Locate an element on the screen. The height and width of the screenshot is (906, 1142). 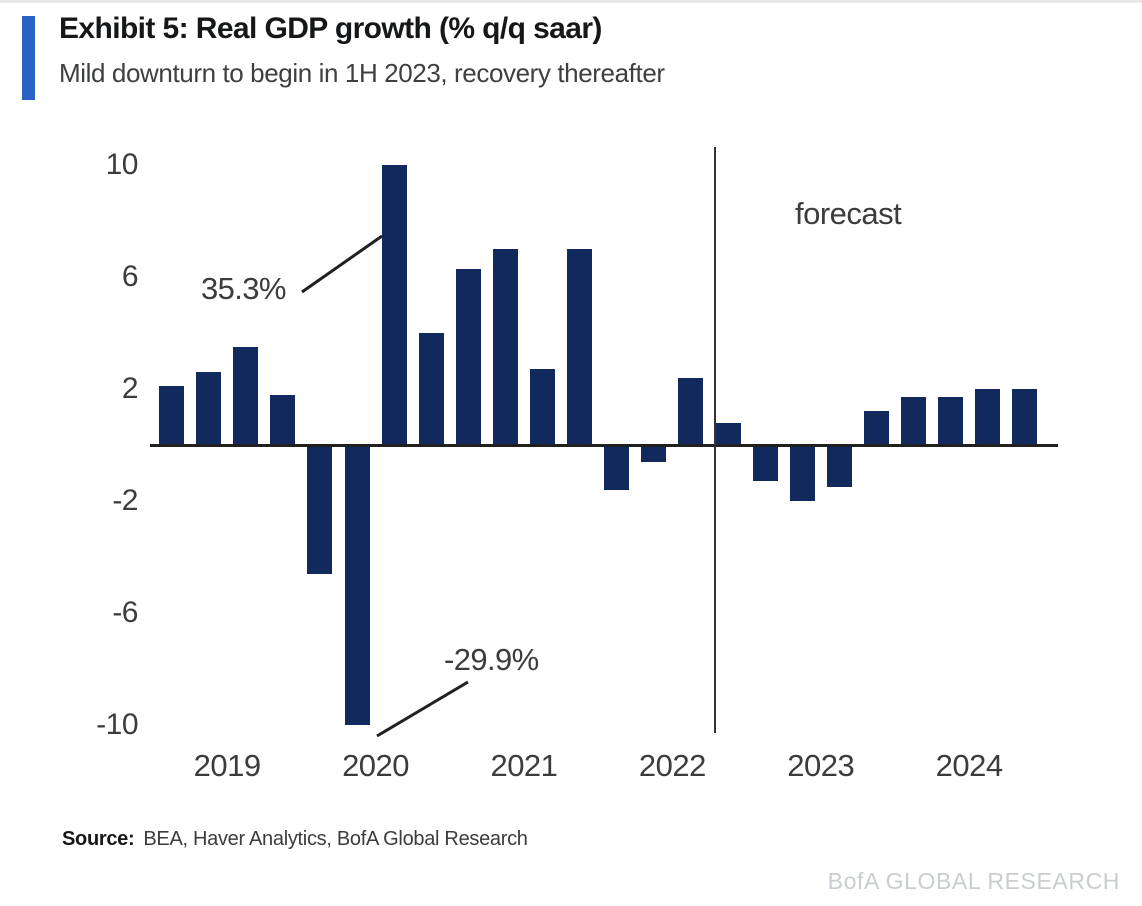
top-rule is located at coordinates (571, 1).